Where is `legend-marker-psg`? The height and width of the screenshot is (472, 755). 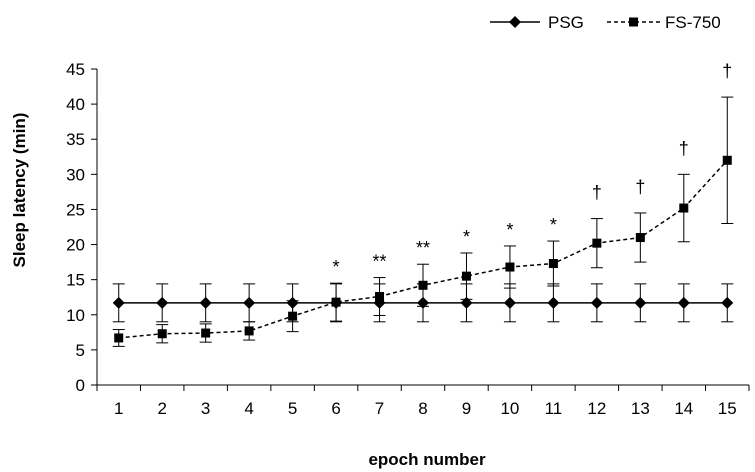
legend-marker-psg is located at coordinates (515, 22).